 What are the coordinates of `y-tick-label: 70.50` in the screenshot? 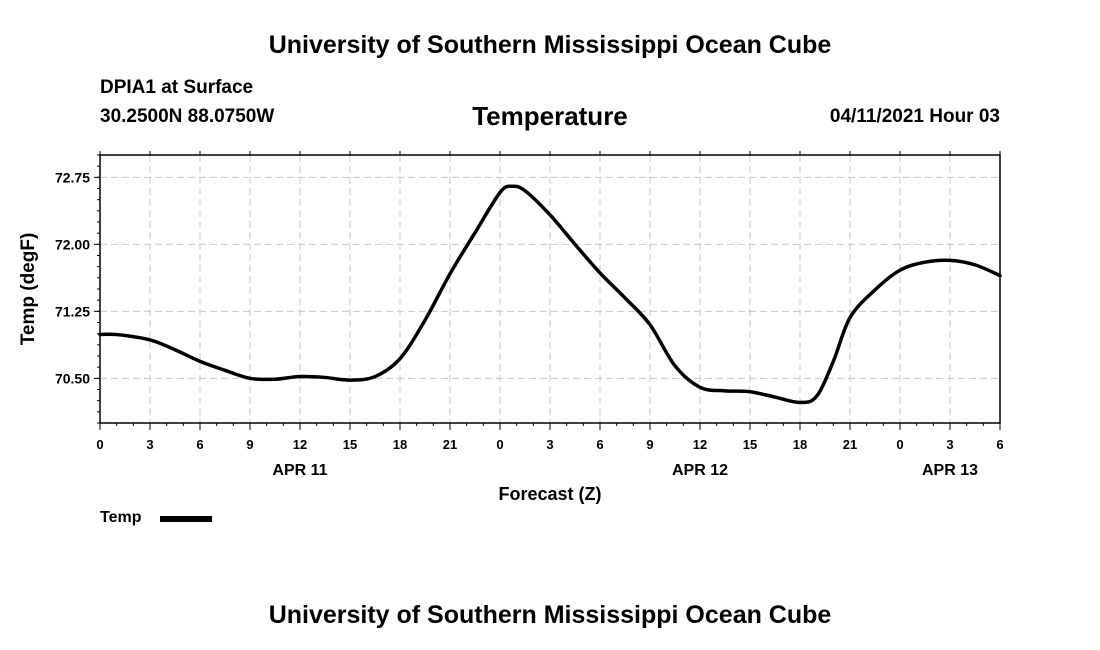 It's located at (72, 378).